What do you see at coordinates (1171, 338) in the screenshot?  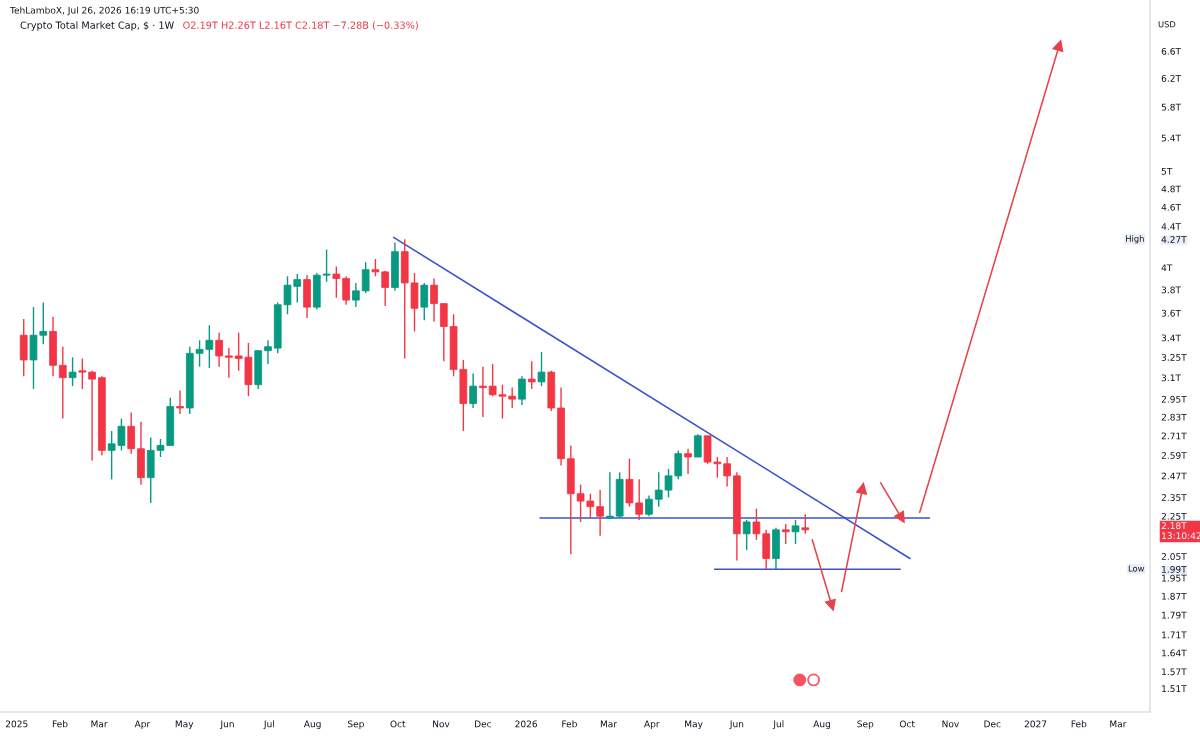 I see `y-tick-label: 3.4T` at bounding box center [1171, 338].